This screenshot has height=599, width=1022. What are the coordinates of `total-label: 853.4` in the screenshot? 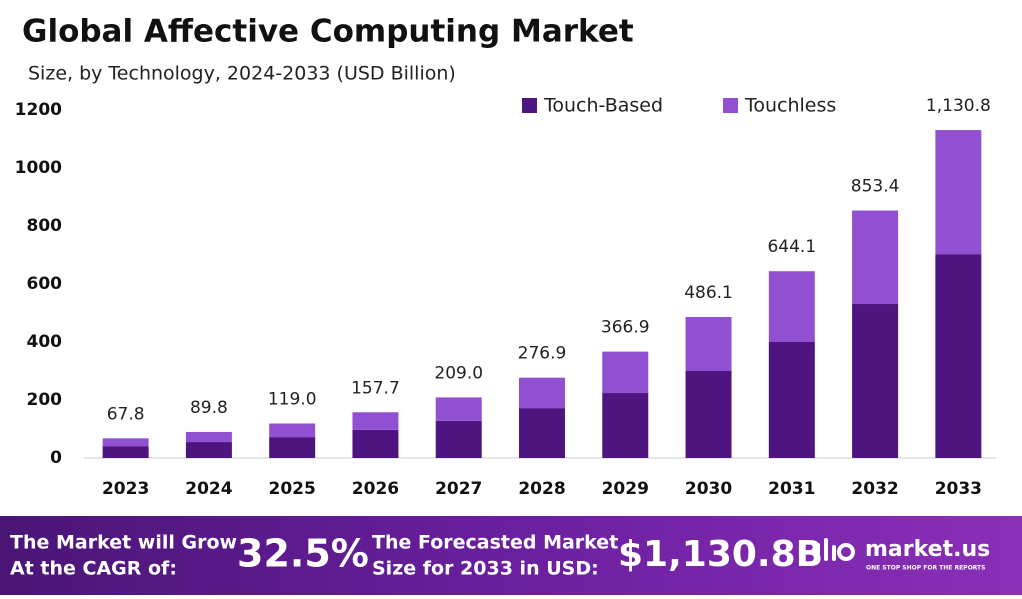 It's located at (875, 187).